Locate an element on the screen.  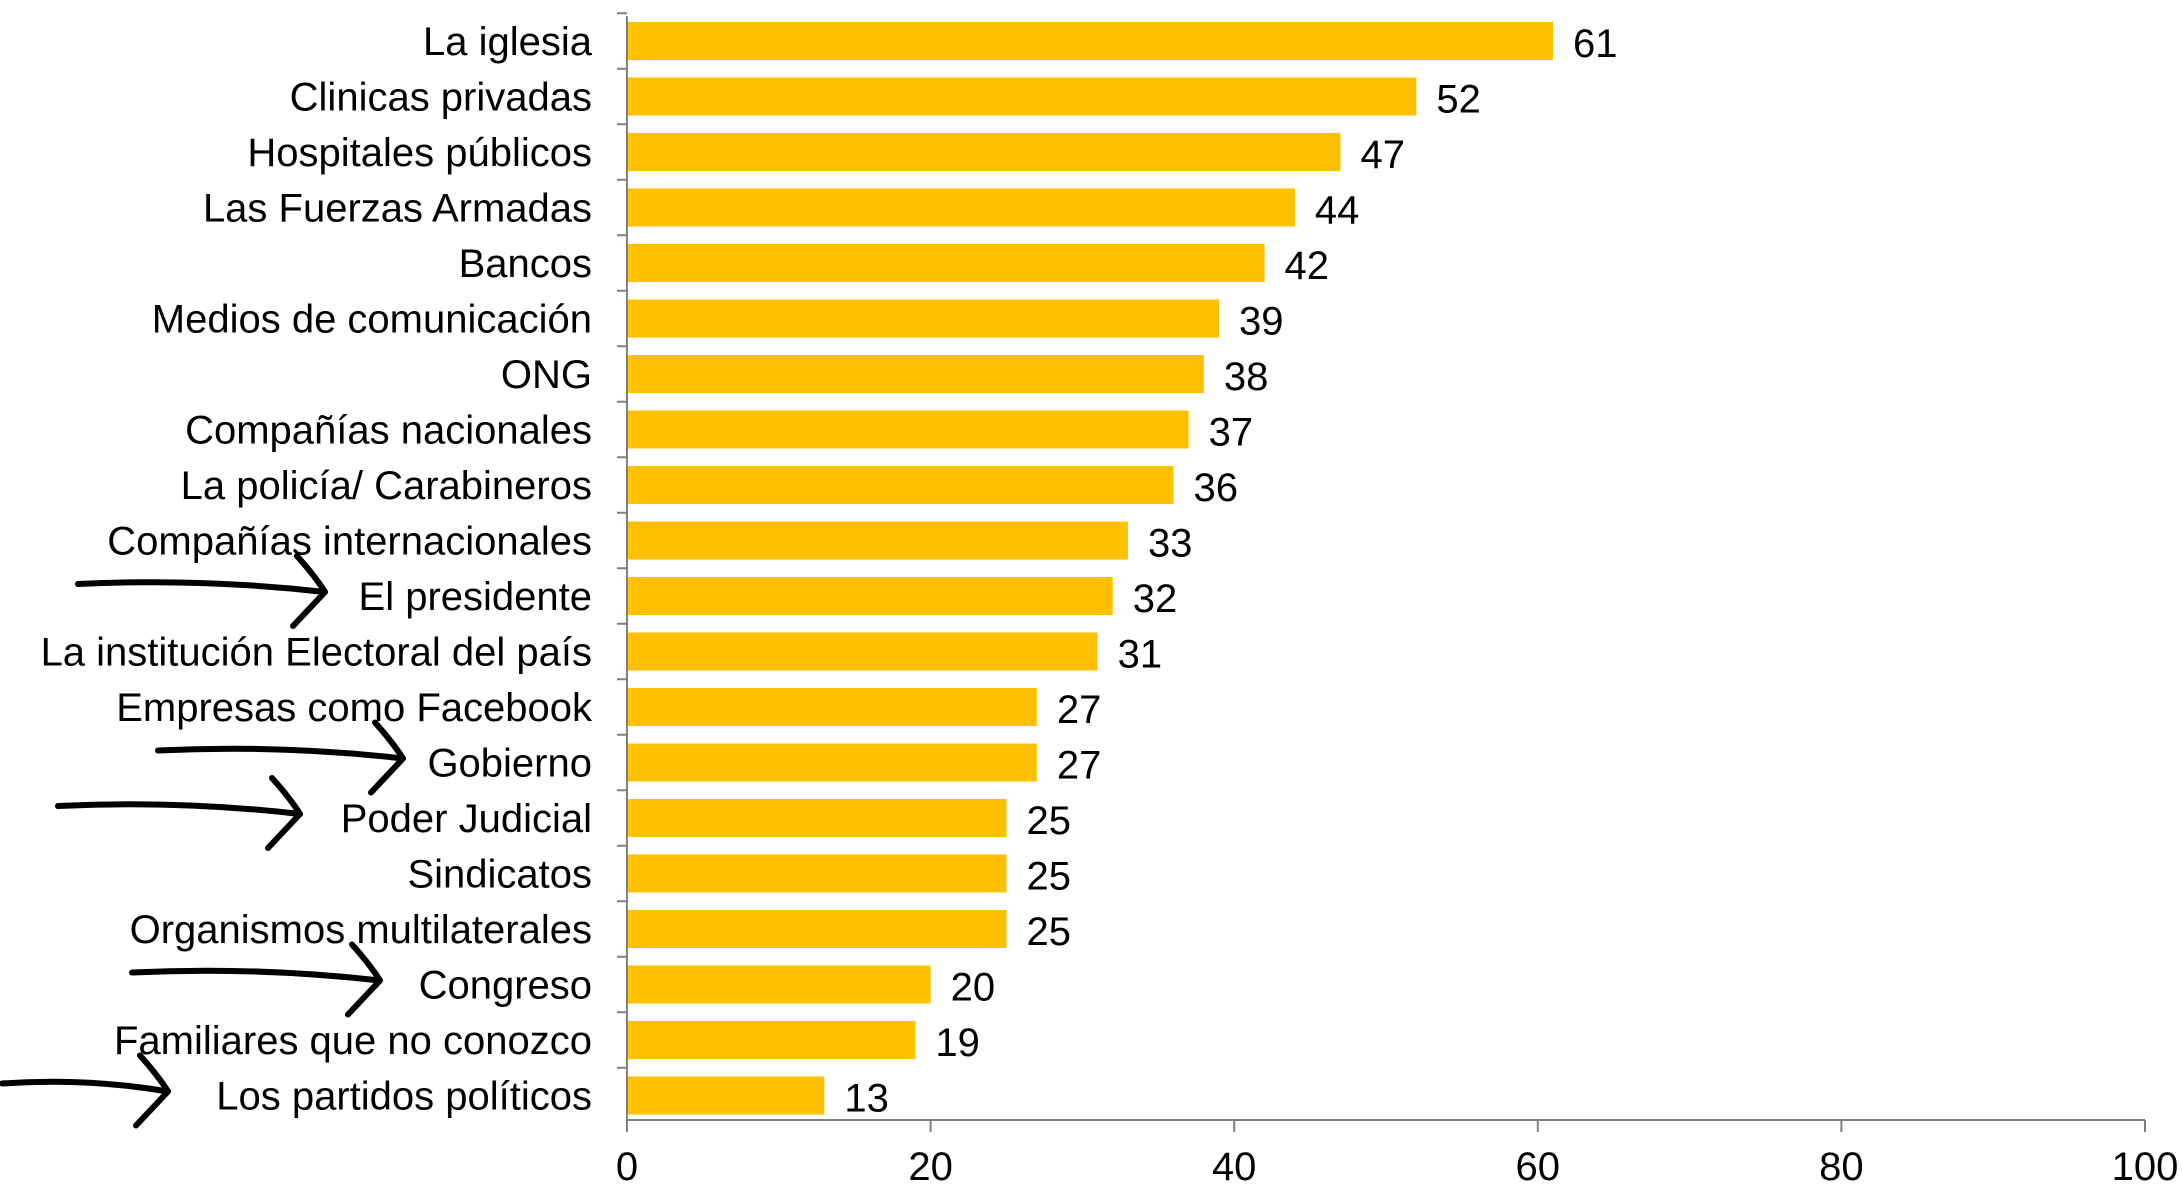
data-label: 19 is located at coordinates (957, 1043).